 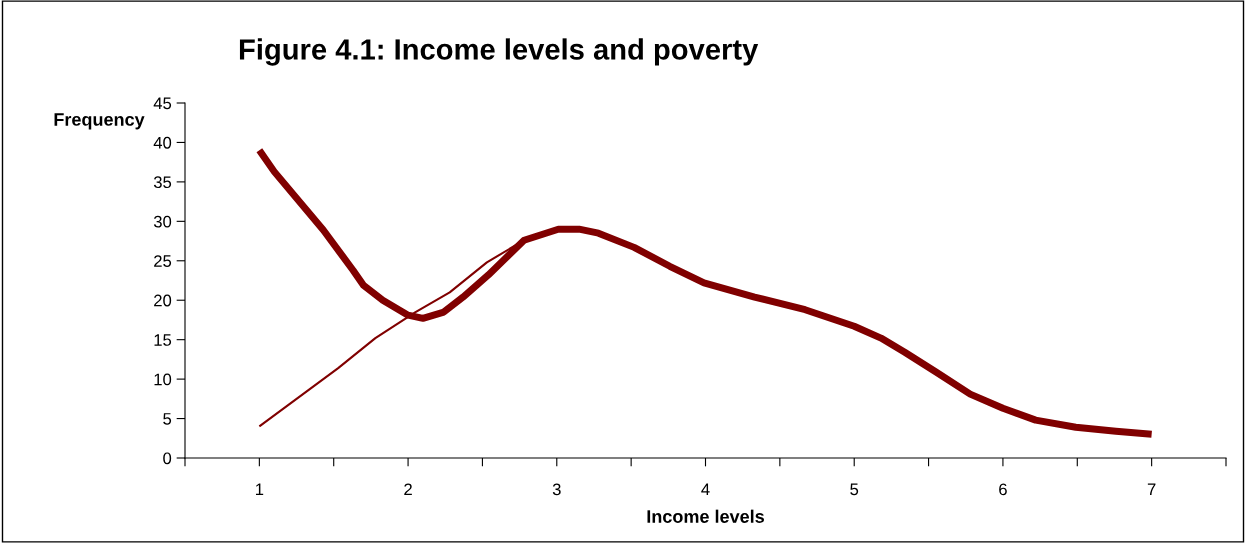 What do you see at coordinates (163, 379) in the screenshot?
I see `y-tick-label: 10` at bounding box center [163, 379].